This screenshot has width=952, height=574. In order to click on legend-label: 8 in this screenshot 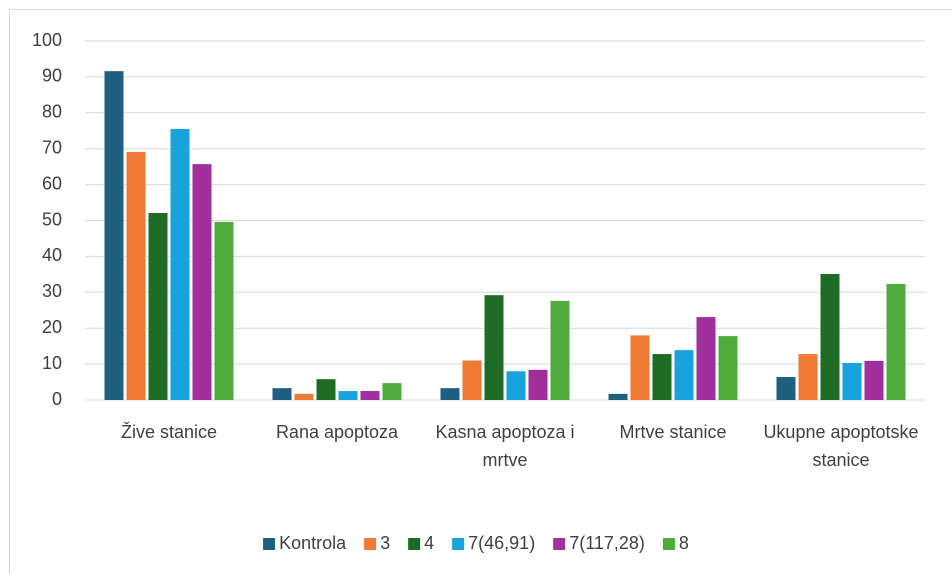, I will do `click(684, 543)`.